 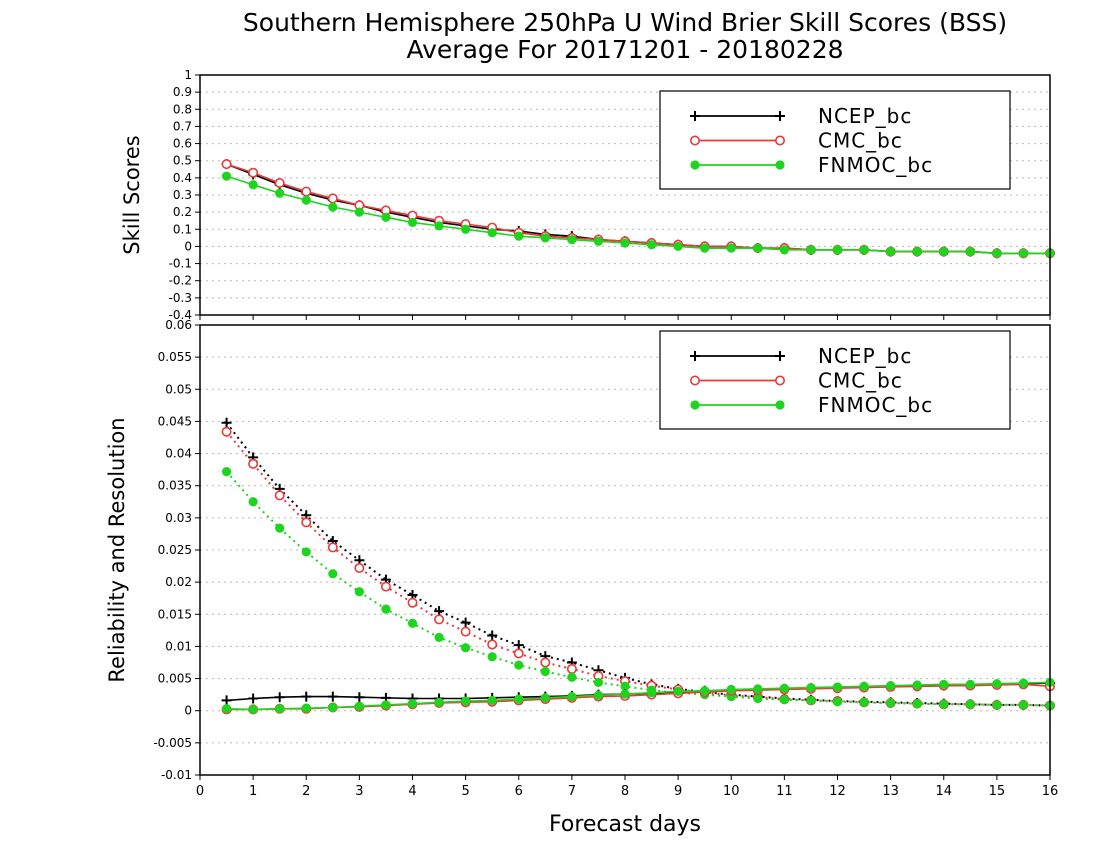 I want to click on y-tick-label: -0.01, so click(x=176, y=775).